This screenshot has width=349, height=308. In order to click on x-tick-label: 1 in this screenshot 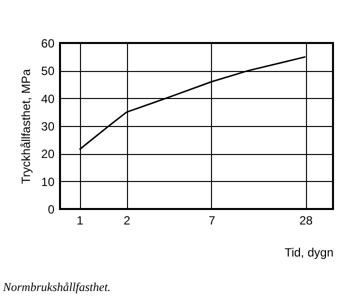, I will do `click(80, 221)`.